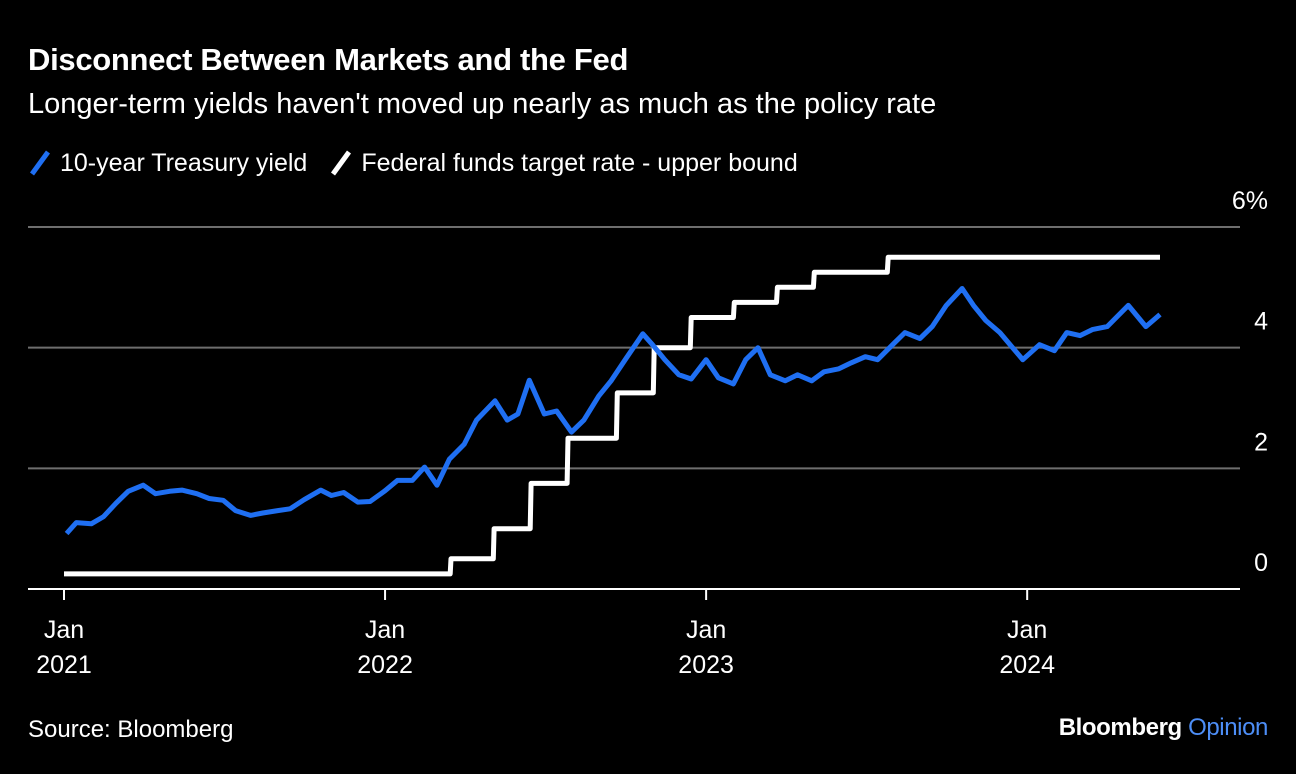 The width and height of the screenshot is (1296, 774). Describe the element at coordinates (1261, 442) in the screenshot. I see `y-tick-label-2: 2` at that location.